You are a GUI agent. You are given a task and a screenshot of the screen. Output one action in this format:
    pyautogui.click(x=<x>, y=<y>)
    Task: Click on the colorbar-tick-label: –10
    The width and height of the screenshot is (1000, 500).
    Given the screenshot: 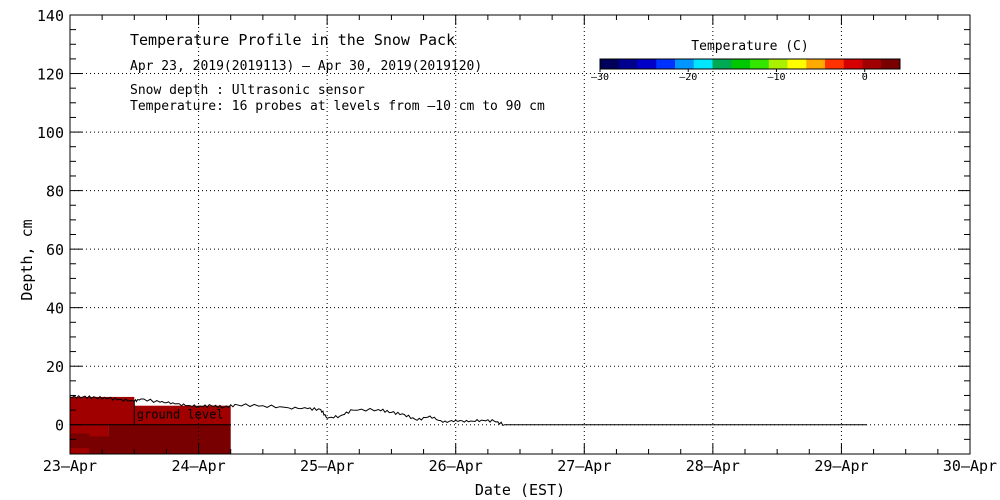 What is the action you would take?
    pyautogui.click(x=776, y=77)
    